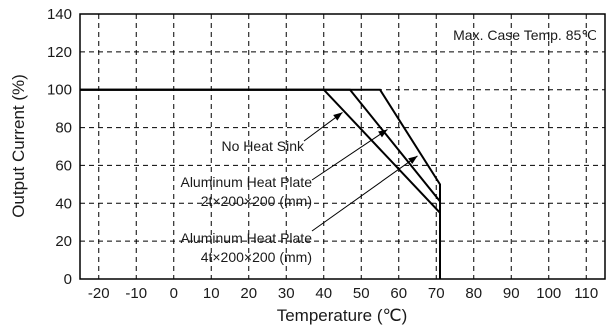 The image size is (610, 328). I want to click on y-axis-label: Output Current (%), so click(18, 146).